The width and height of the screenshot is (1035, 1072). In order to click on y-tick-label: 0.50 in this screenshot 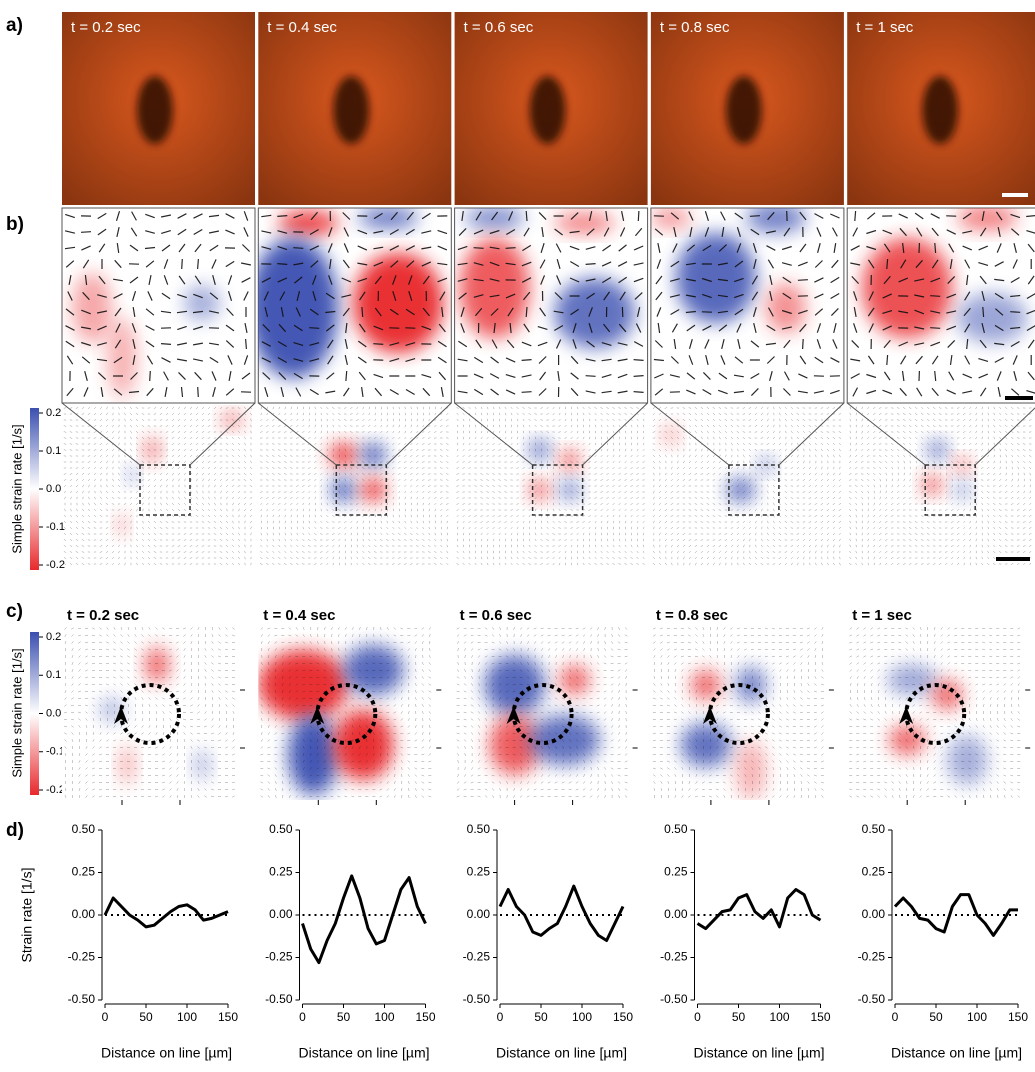, I will do `click(479, 829)`.